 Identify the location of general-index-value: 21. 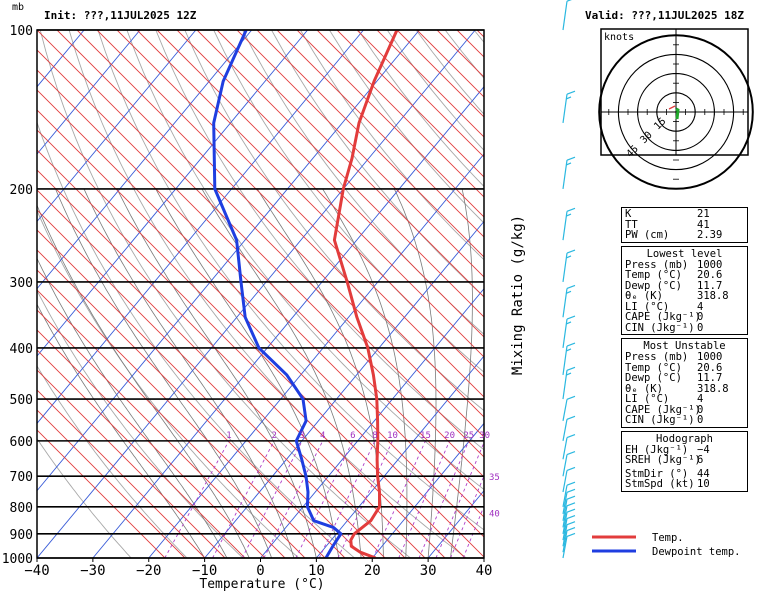
(703, 214).